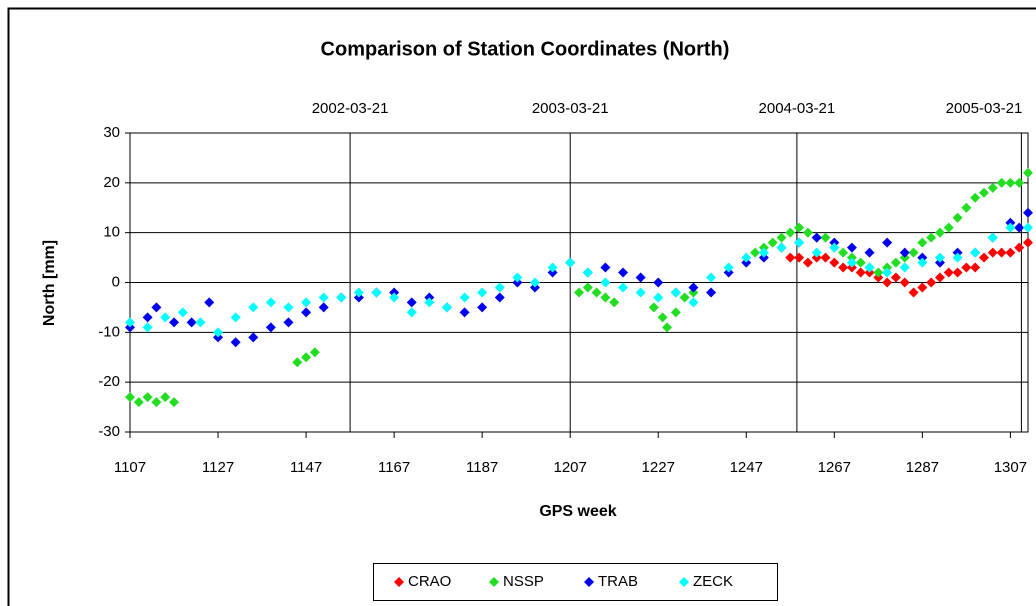 The image size is (1036, 606). What do you see at coordinates (111, 182) in the screenshot?
I see `y-tick-label: 20` at bounding box center [111, 182].